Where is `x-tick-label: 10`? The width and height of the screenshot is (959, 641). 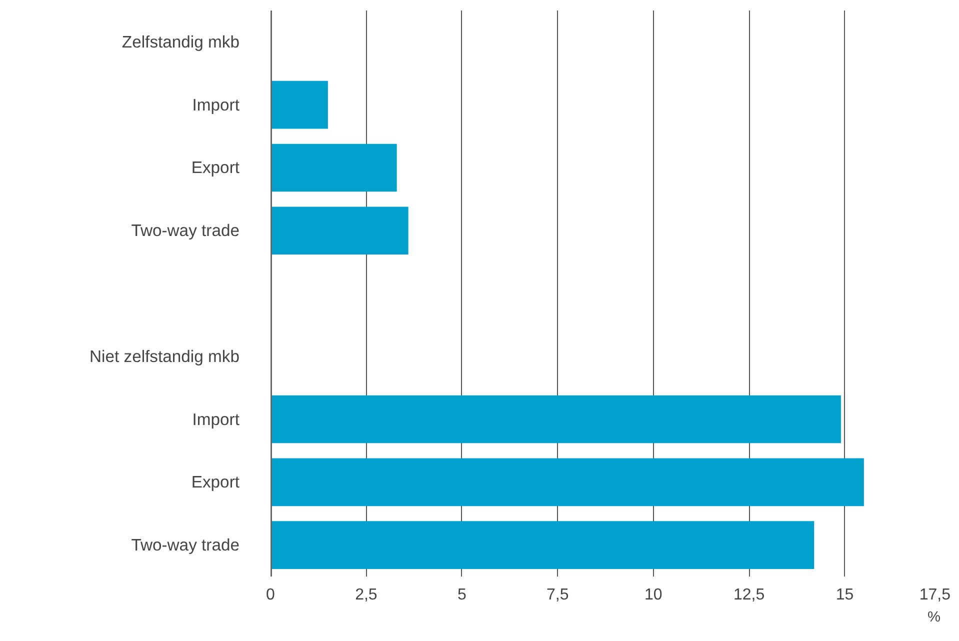 x-tick-label: 10 is located at coordinates (653, 595).